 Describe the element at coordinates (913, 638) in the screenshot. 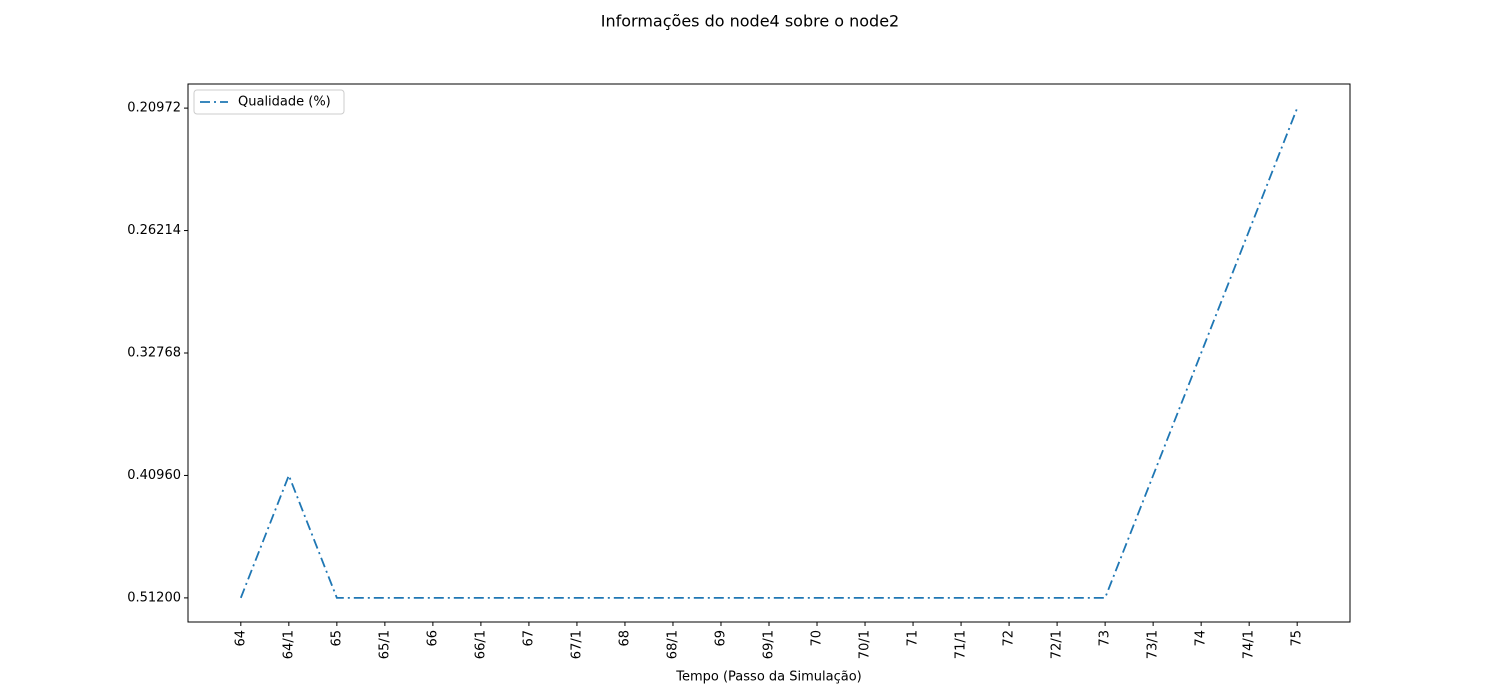

I see `x-tick-label: 71` at that location.